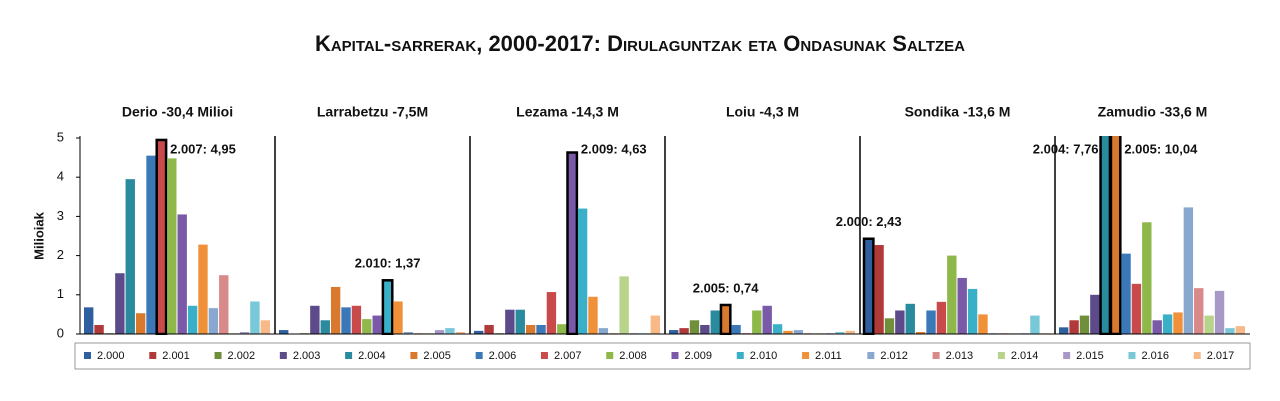 This screenshot has height=401, width=1280. Describe the element at coordinates (894, 356) in the screenshot. I see `legend-label: 2.012` at that location.